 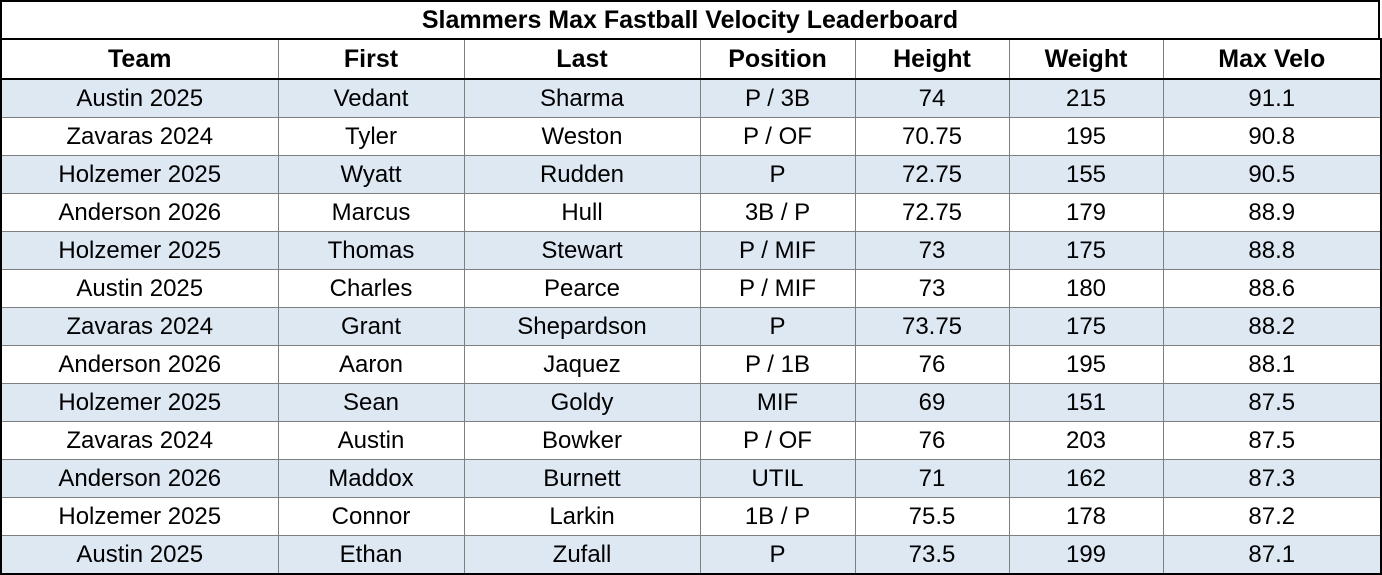 I want to click on cell-first: Charles, so click(x=371, y=288).